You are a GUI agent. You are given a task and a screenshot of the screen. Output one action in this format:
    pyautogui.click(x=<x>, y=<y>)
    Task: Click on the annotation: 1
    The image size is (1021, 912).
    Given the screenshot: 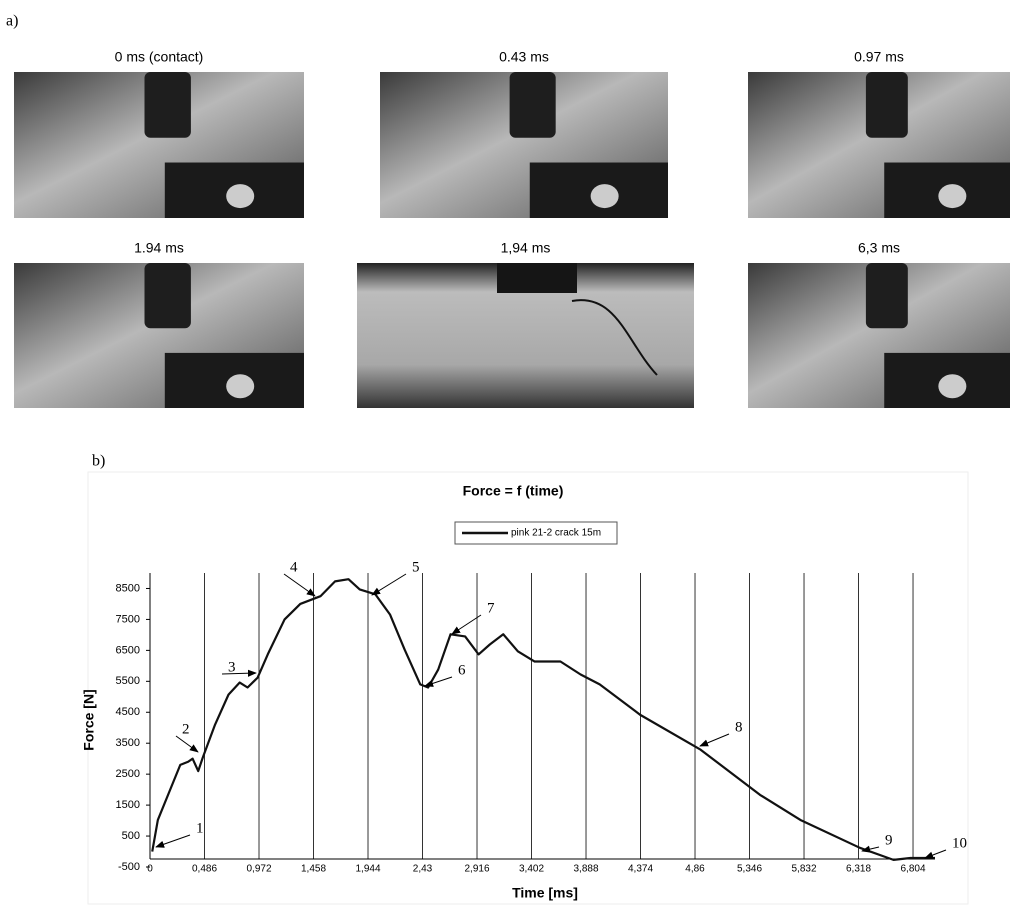 What is the action you would take?
    pyautogui.click(x=200, y=828)
    